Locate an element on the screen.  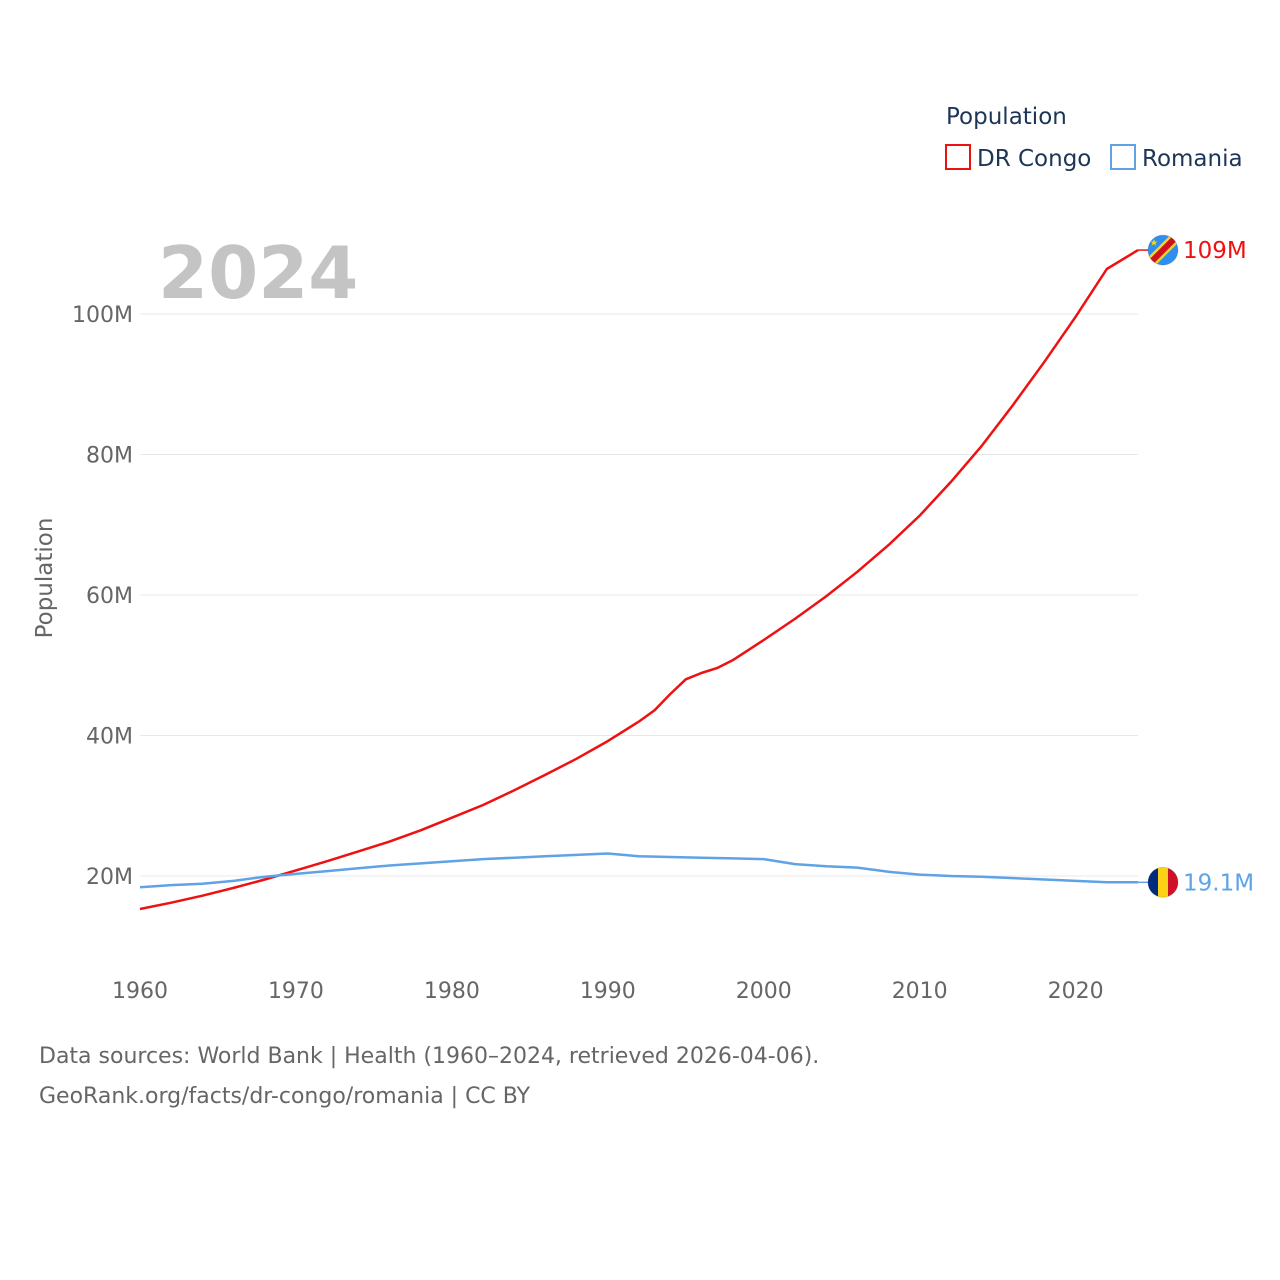
y-axis-ticks: 20M 40M 60M 80M 100M is located at coordinates (102, 596).